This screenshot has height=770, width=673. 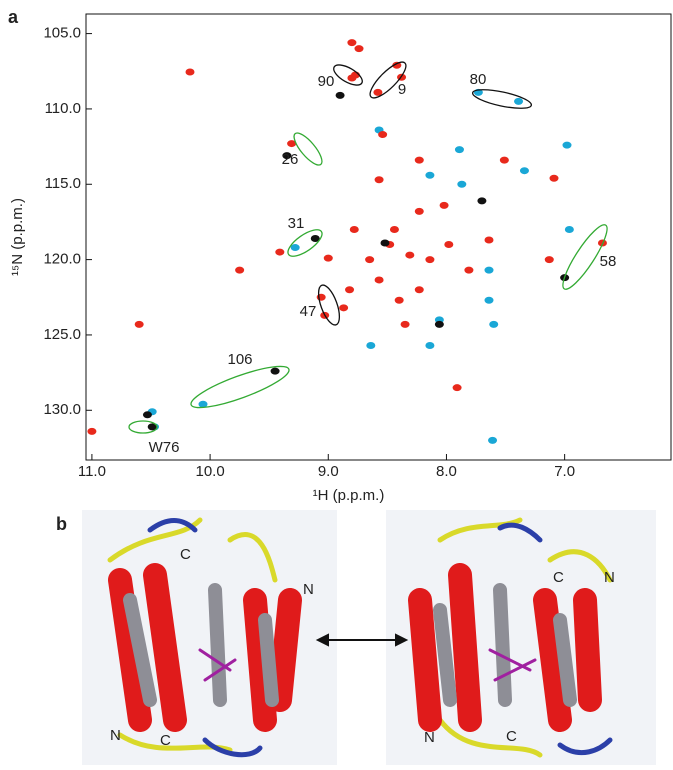 What do you see at coordinates (349, 495) in the screenshot?
I see `x-axis-label: ¹H (p.p.m.)` at bounding box center [349, 495].